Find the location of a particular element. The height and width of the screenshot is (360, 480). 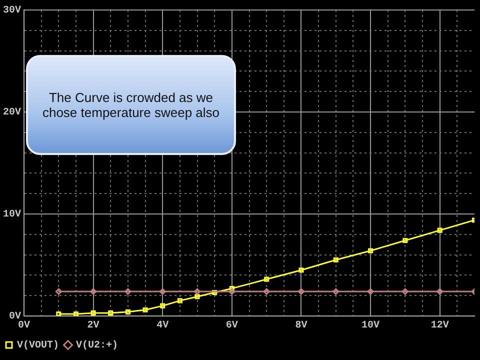

legend-label: V(U2:+) is located at coordinates (97, 346).